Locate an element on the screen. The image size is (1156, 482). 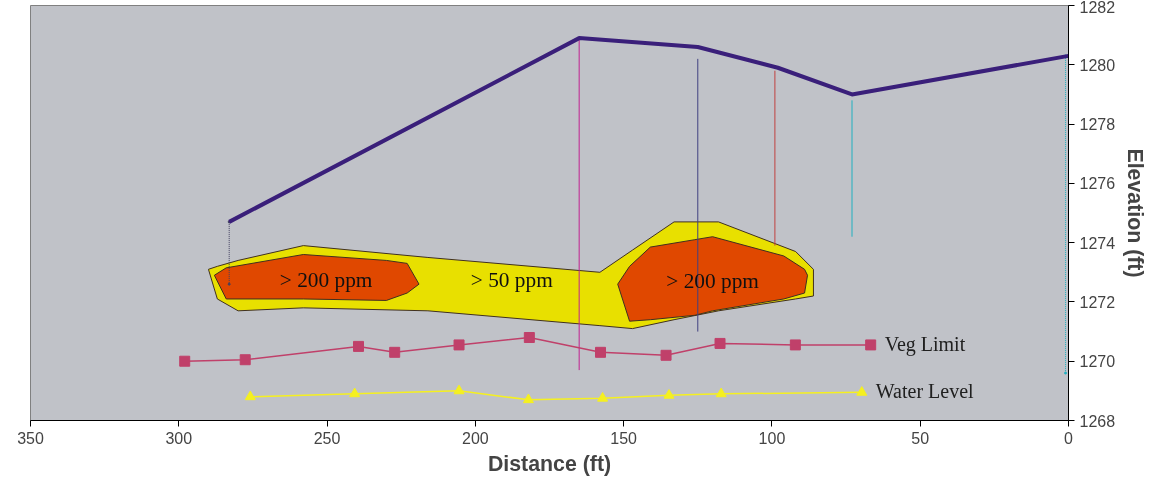
x-tick-label: 350 is located at coordinates (30, 438).